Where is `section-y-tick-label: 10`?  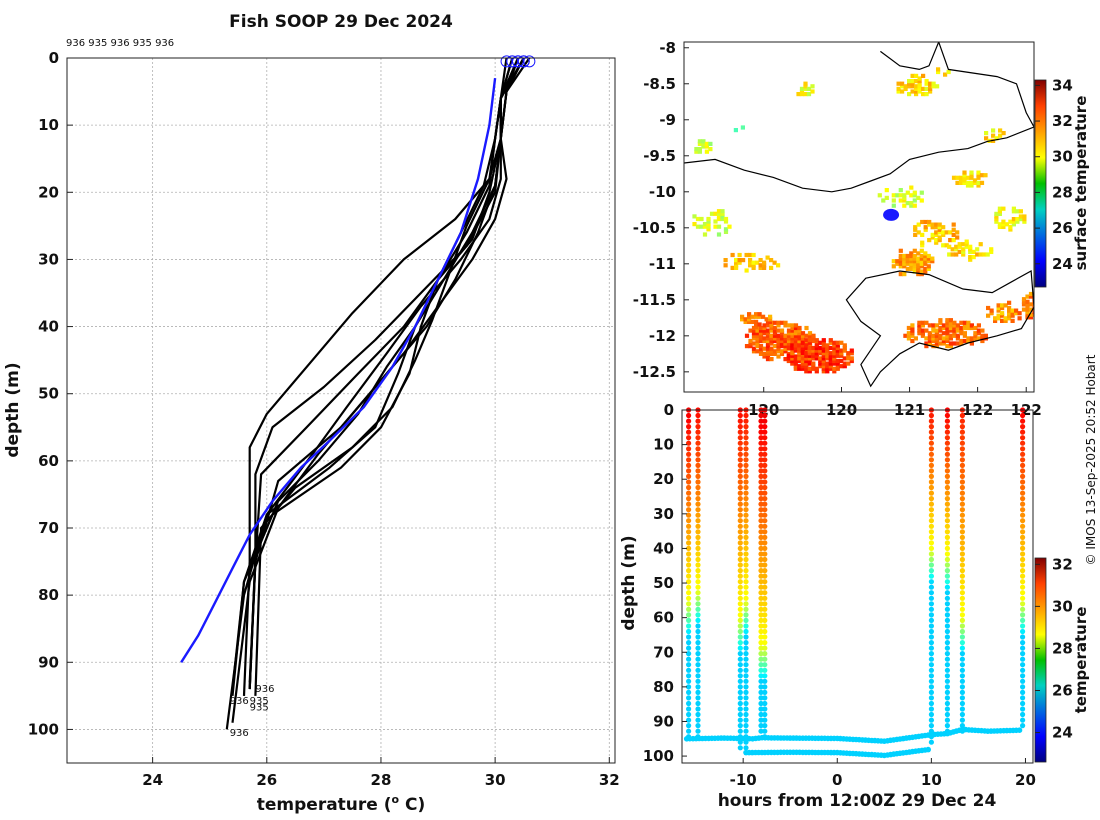 section-y-tick-label: 10 is located at coordinates (663, 445).